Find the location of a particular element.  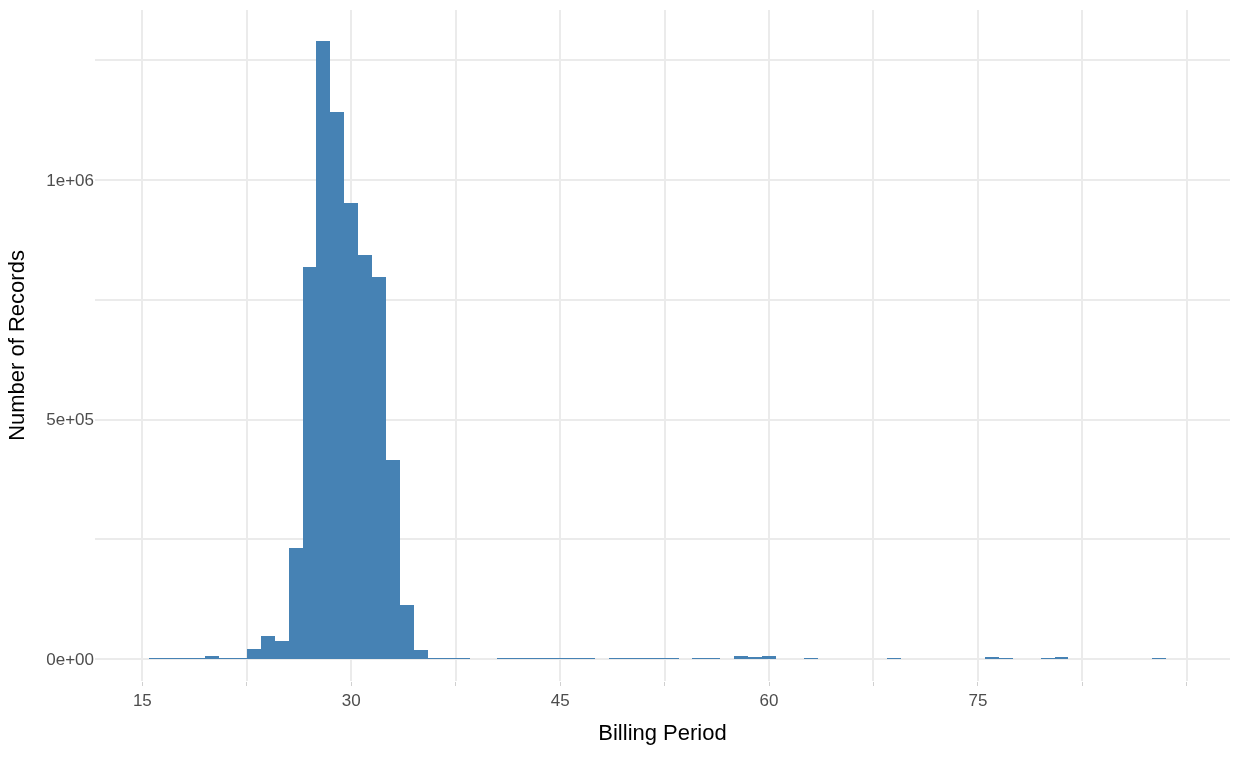

y-tick-label: 1e+06 is located at coordinates (70, 180).